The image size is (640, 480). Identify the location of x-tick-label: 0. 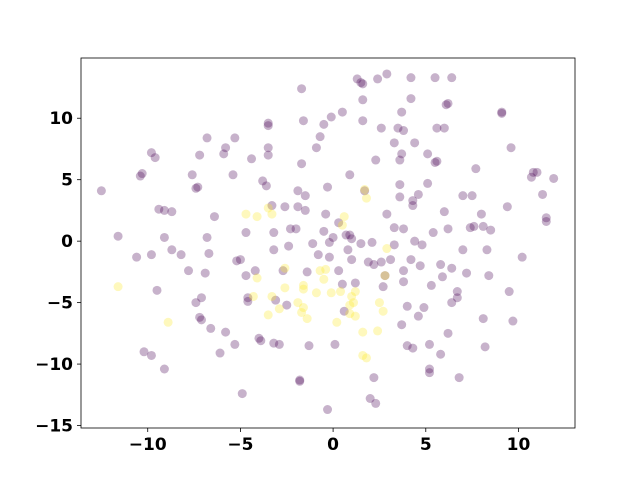
(333, 445).